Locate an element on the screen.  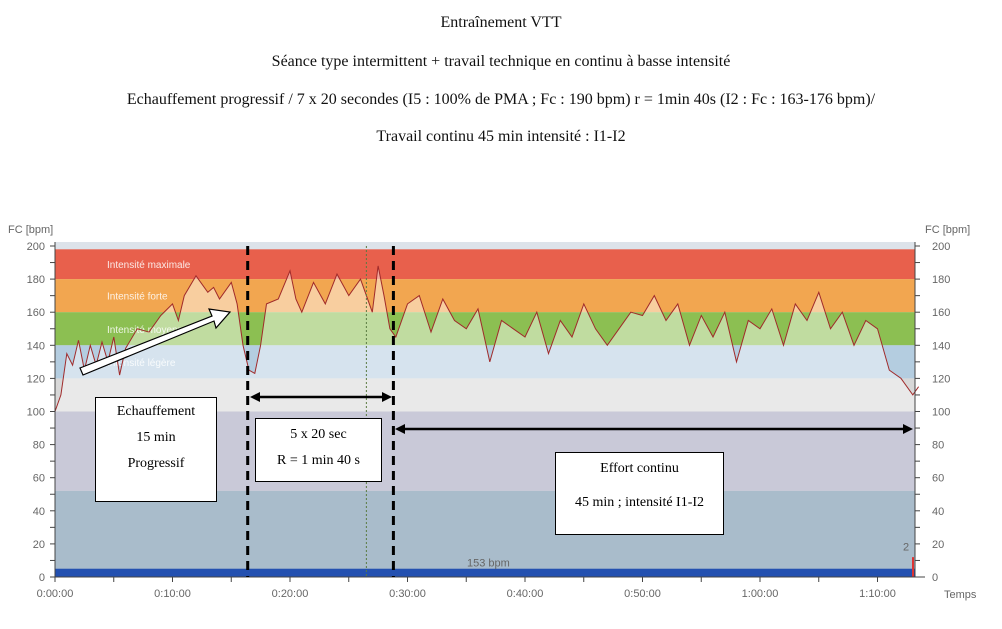
y-axis-label-left: FC [bpm] is located at coordinates (30, 230).